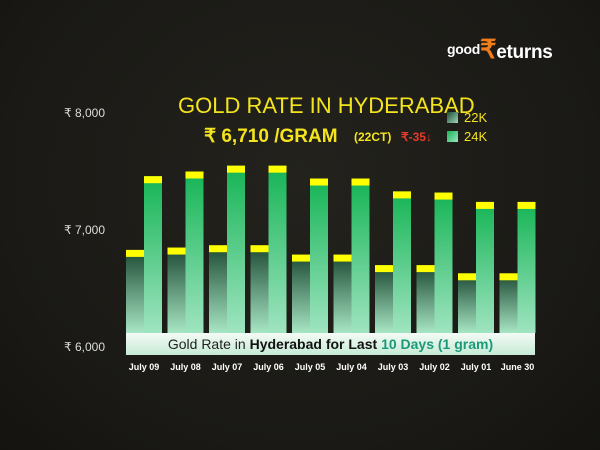  I want to click on price-unit: (22CT), so click(373, 137).